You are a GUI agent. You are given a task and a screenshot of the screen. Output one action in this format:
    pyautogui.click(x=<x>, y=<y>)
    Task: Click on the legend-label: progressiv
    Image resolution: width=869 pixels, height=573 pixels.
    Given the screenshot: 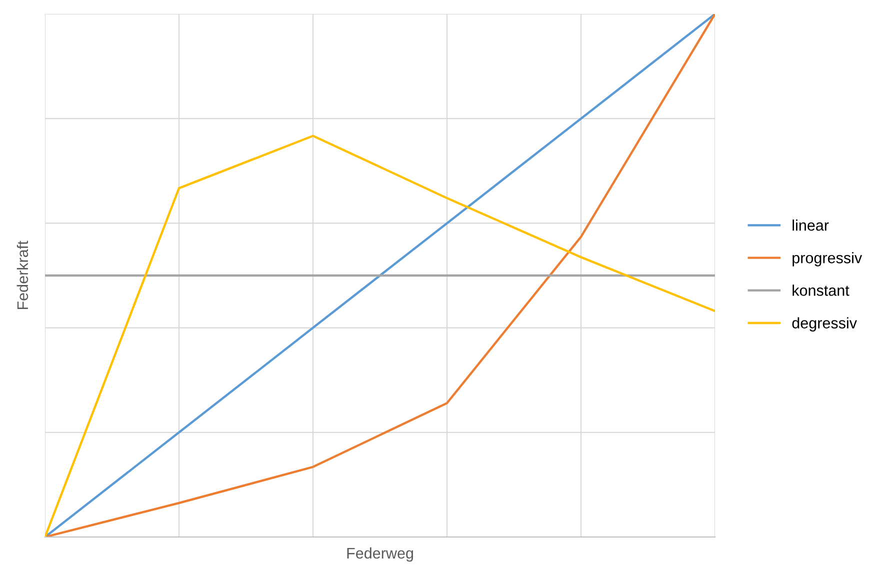 What is the action you would take?
    pyautogui.click(x=827, y=259)
    